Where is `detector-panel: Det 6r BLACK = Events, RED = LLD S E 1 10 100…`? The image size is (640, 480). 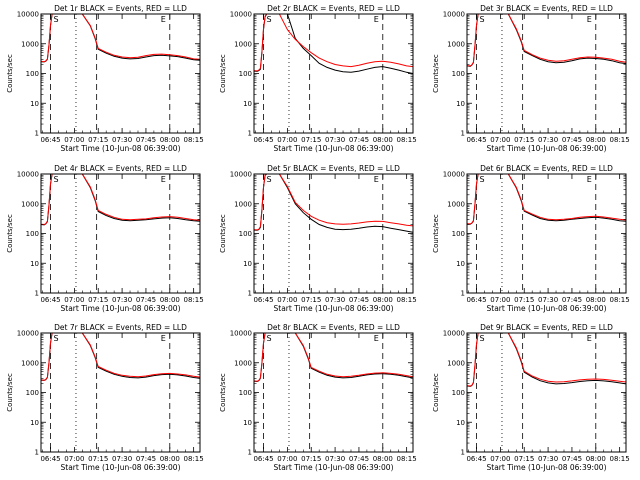
detector-panel: Det 6r BLACK = Events, RED = LLD S E 1 10 100… is located at coordinates (531, 238).